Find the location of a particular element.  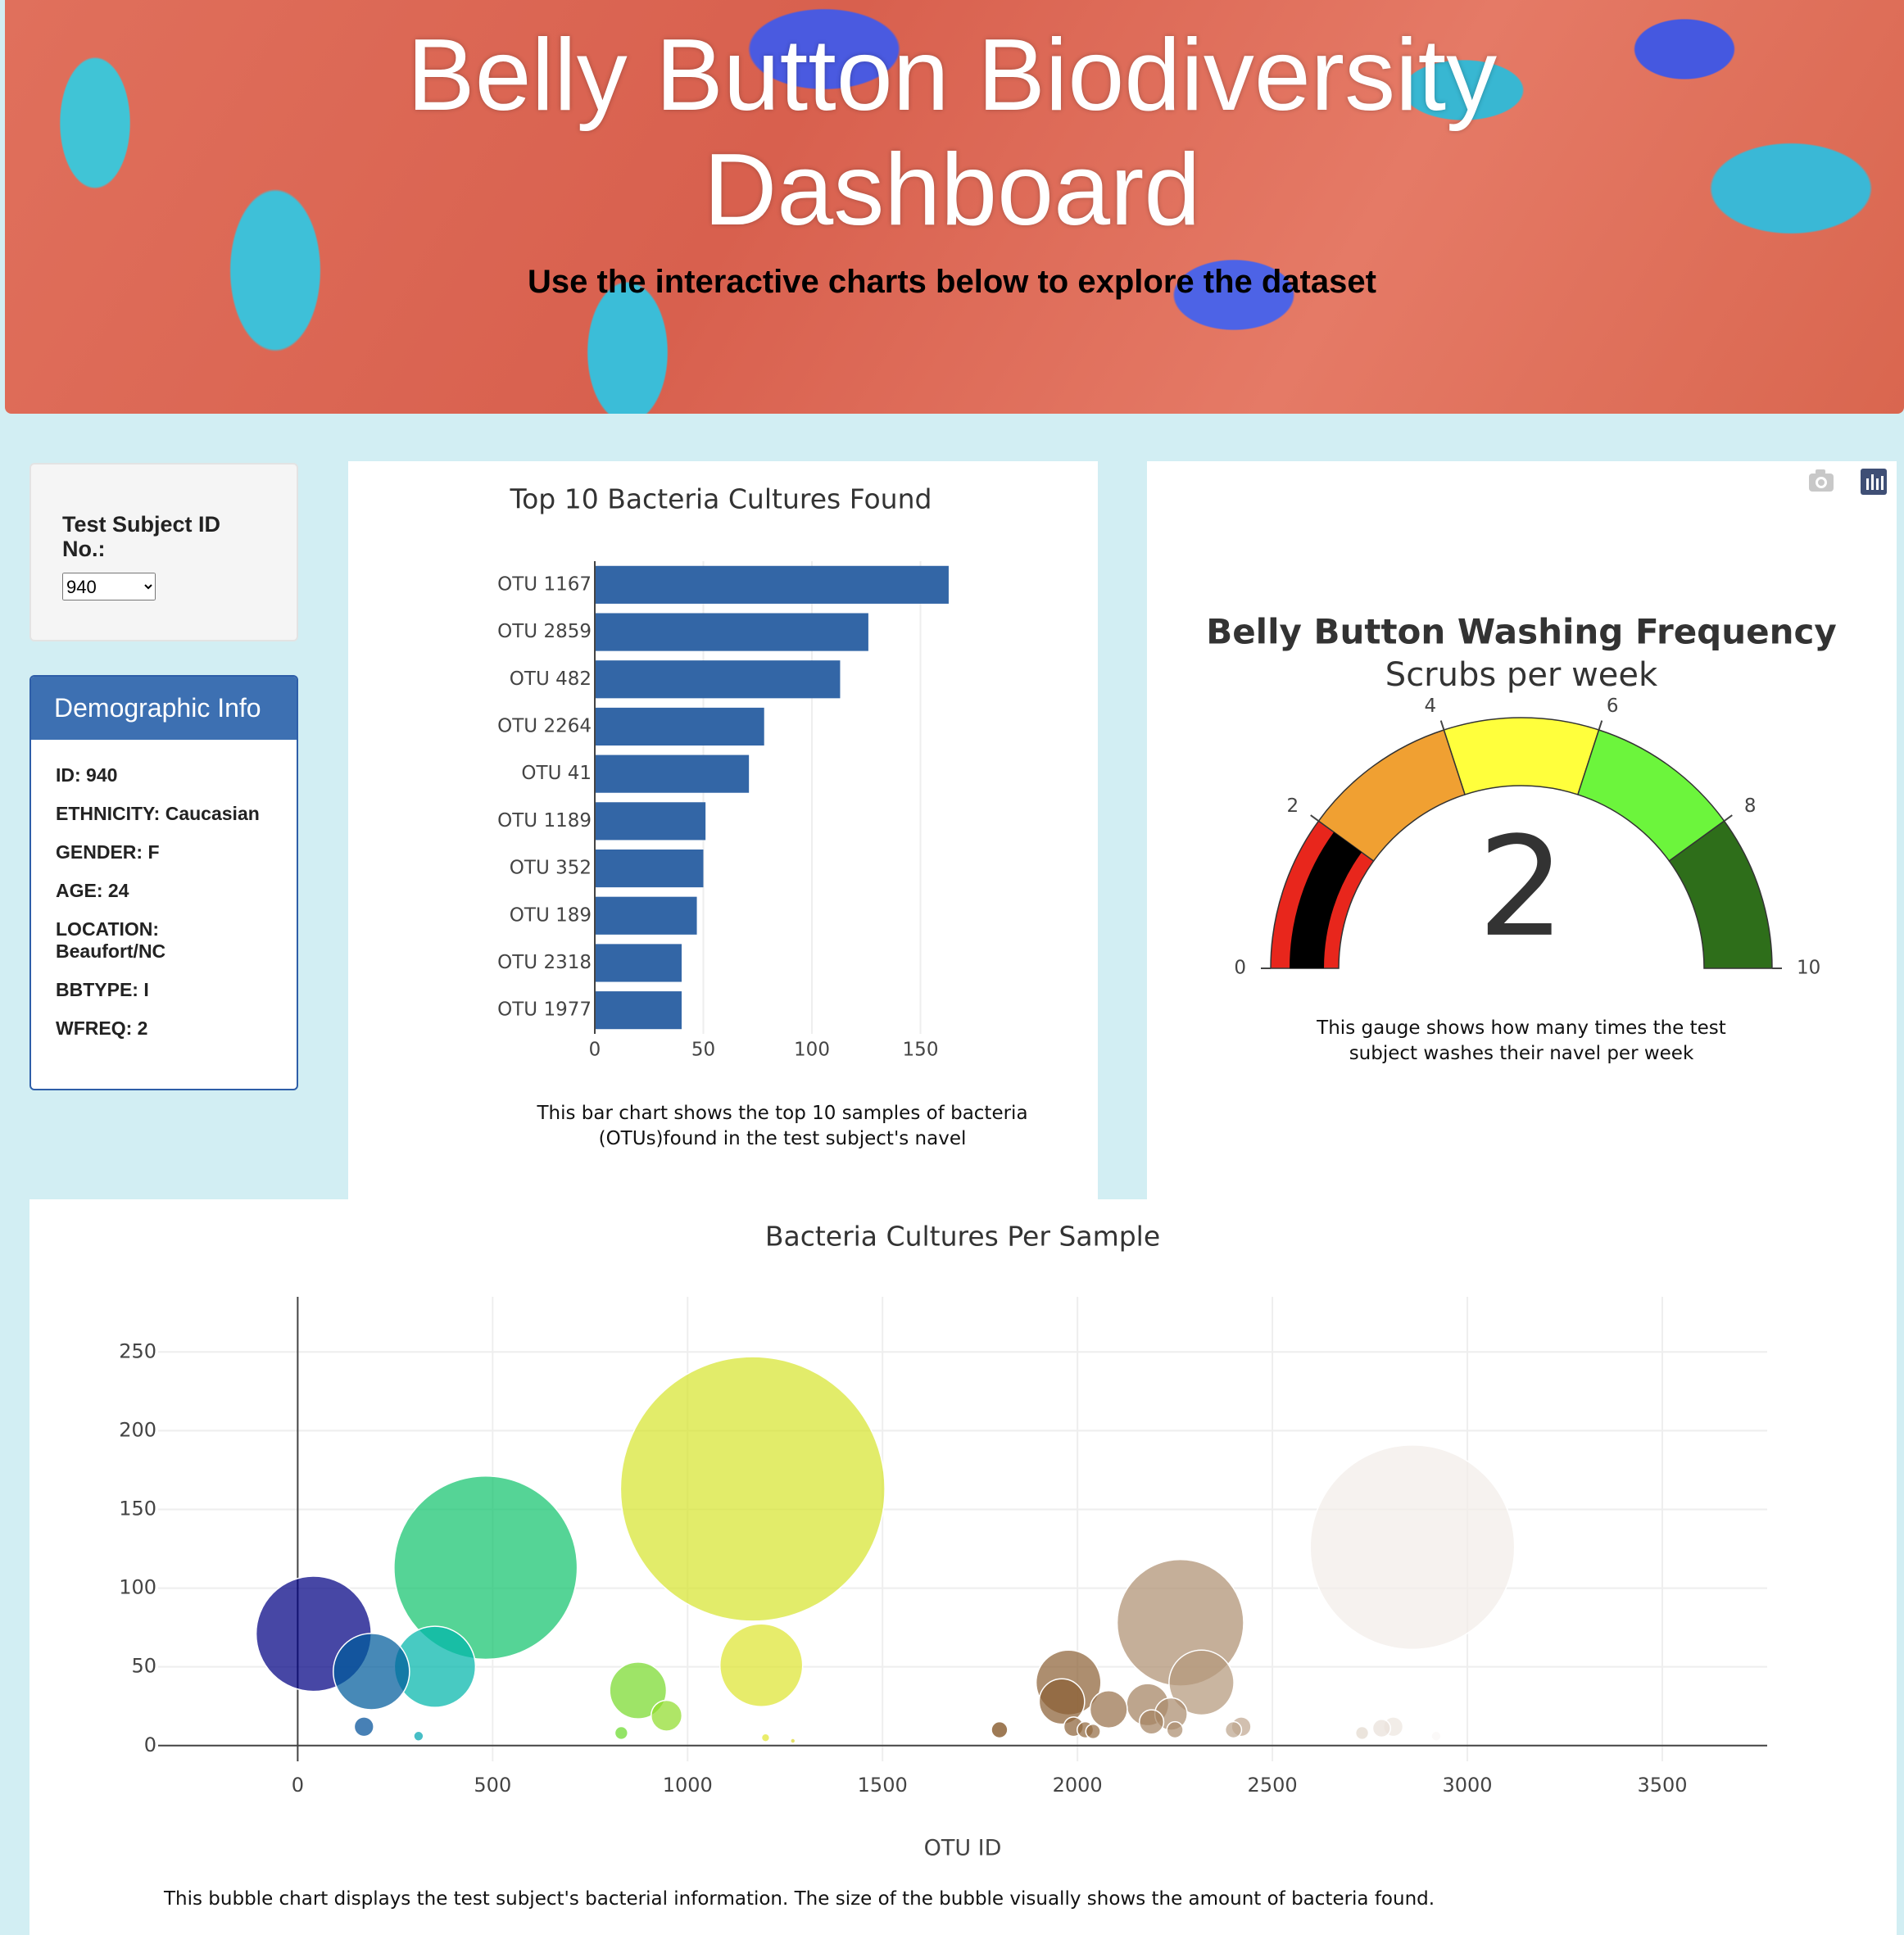

demographic-line: ID: 940 is located at coordinates (87, 775).